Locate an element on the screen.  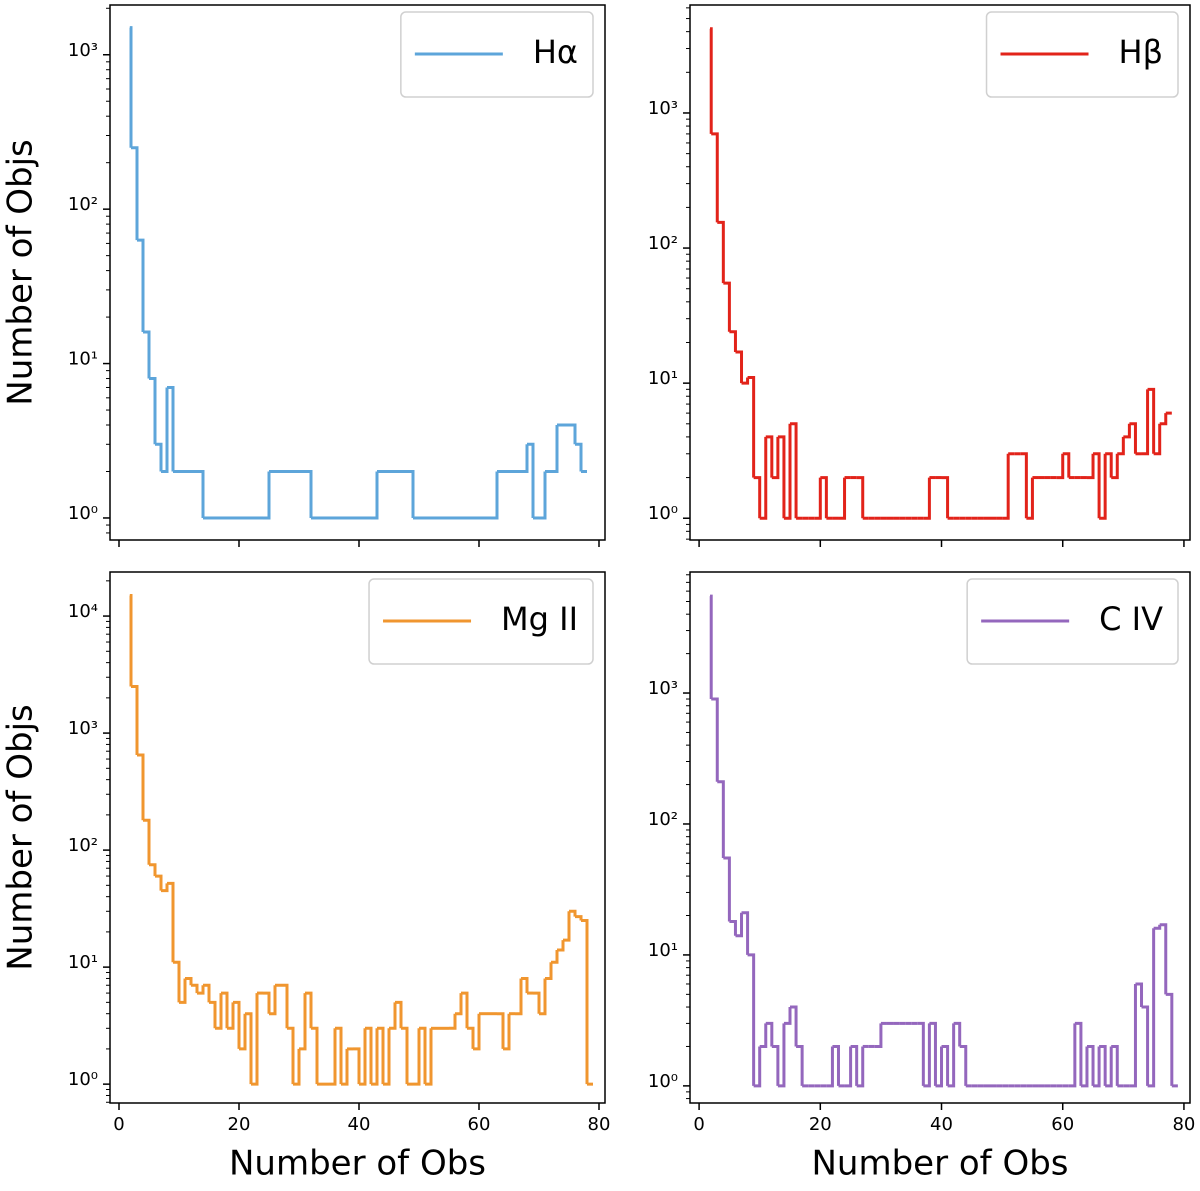
y-tick-label: 10³ is located at coordinates (663, 108).